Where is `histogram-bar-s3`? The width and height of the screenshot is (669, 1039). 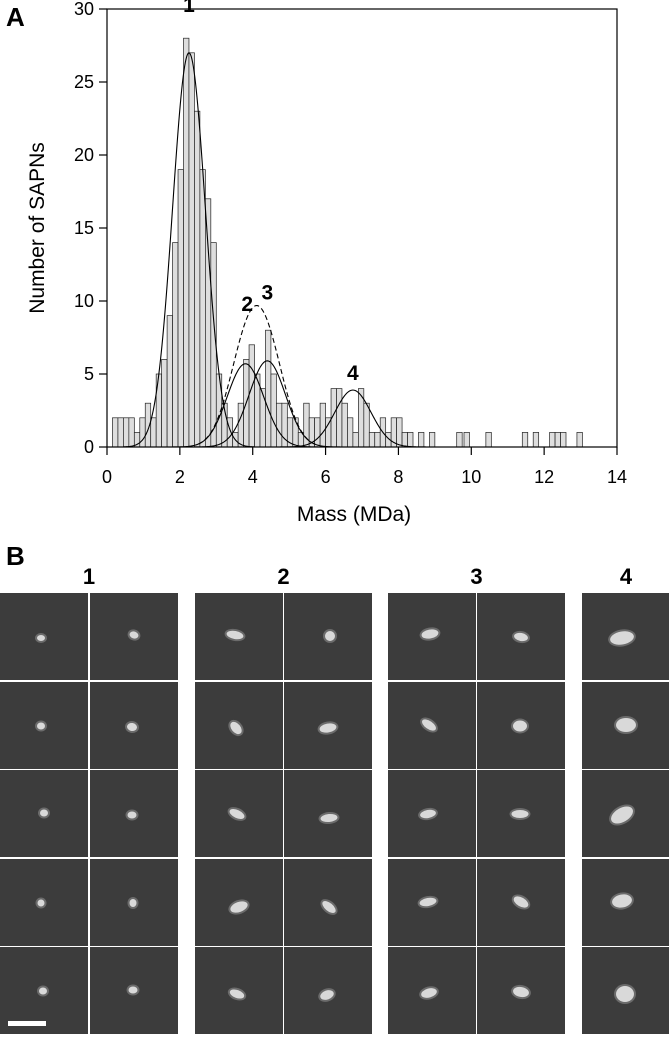
histogram-bar-s3 is located at coordinates (536, 440).